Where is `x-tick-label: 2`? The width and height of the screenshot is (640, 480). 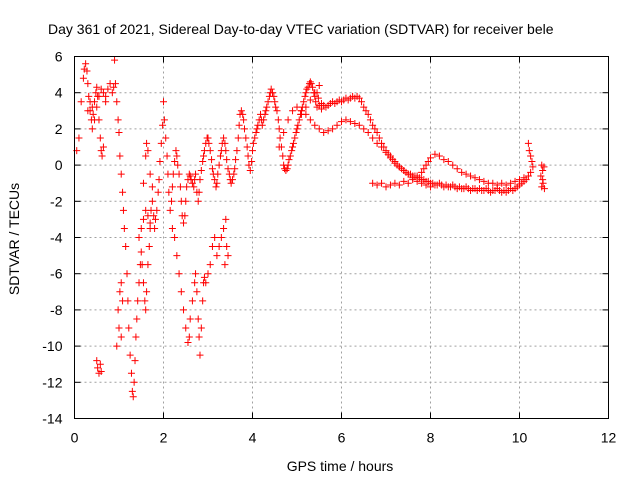
x-tick-label: 2 is located at coordinates (164, 438).